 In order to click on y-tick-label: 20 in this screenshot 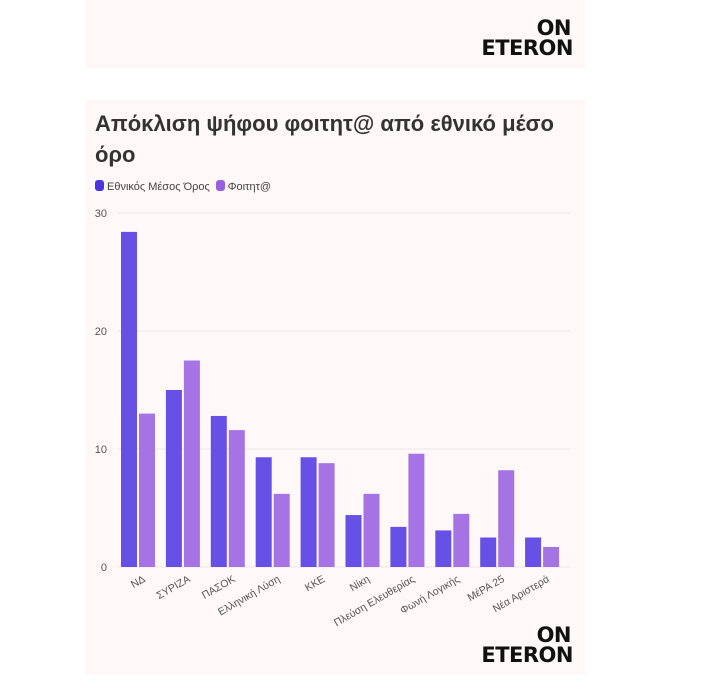, I will do `click(101, 332)`.